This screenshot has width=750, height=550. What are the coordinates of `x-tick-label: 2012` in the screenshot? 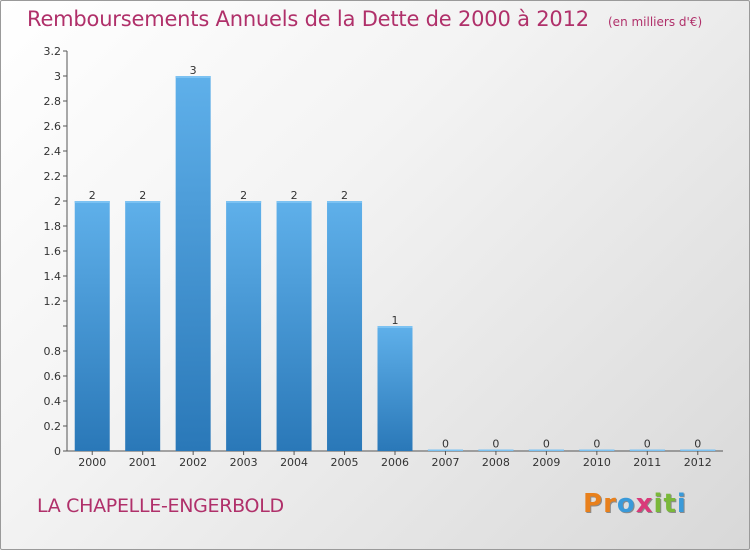 It's located at (698, 462).